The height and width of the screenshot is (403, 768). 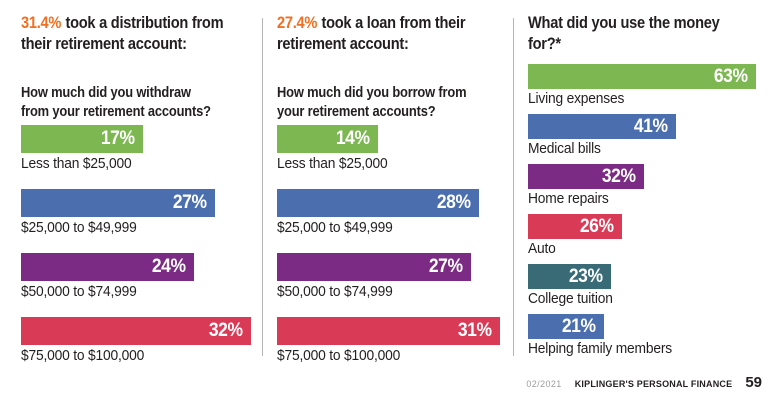 I want to click on bar-category-label: Living expenses, so click(x=576, y=98).